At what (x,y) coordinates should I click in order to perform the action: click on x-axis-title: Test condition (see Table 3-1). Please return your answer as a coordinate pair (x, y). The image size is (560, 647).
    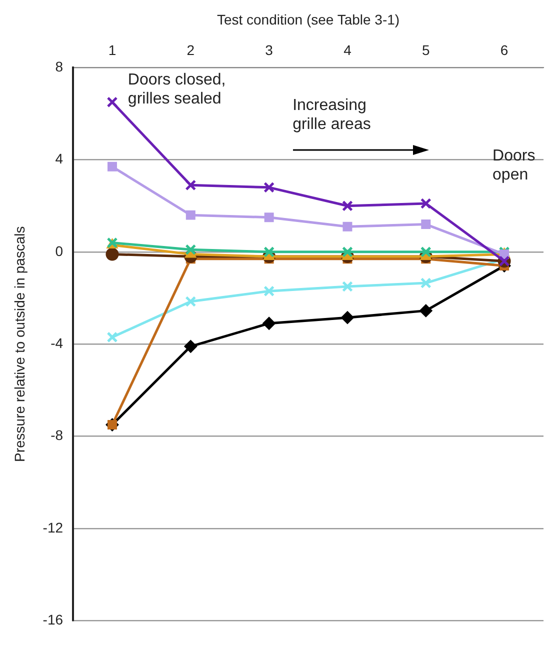
    Looking at the image, I should click on (308, 19).